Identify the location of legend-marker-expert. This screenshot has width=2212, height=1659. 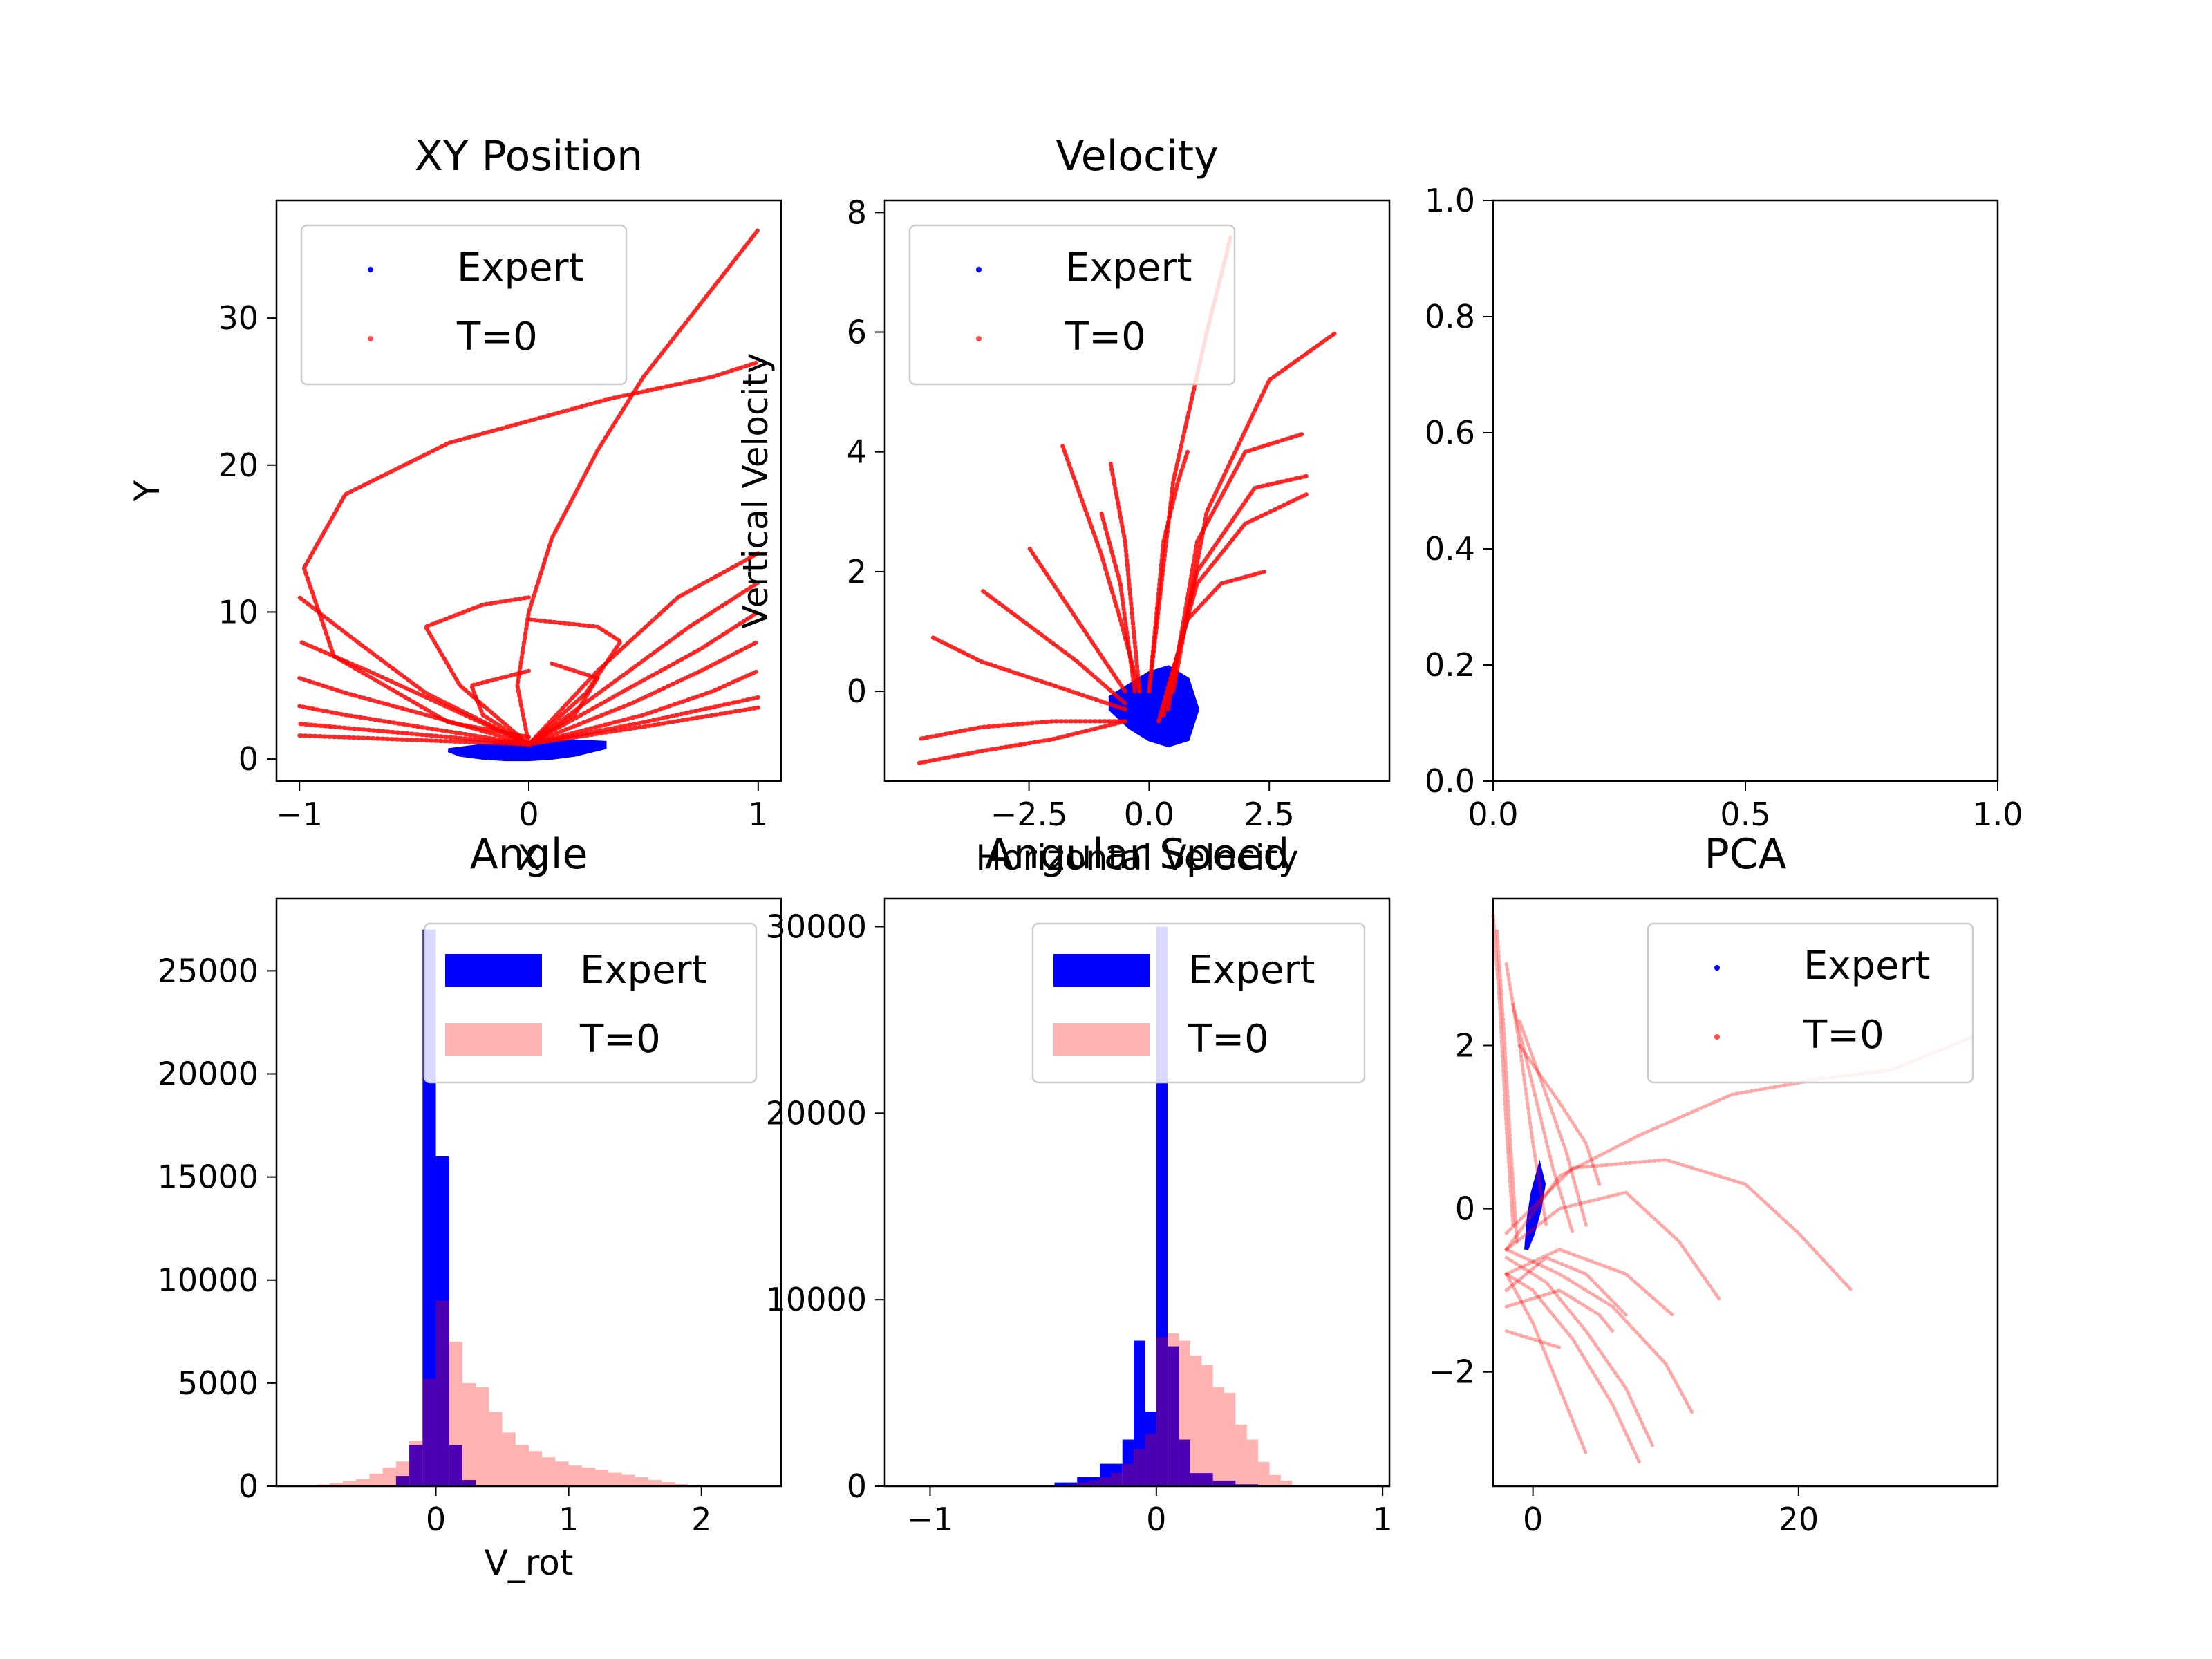
(371, 269).